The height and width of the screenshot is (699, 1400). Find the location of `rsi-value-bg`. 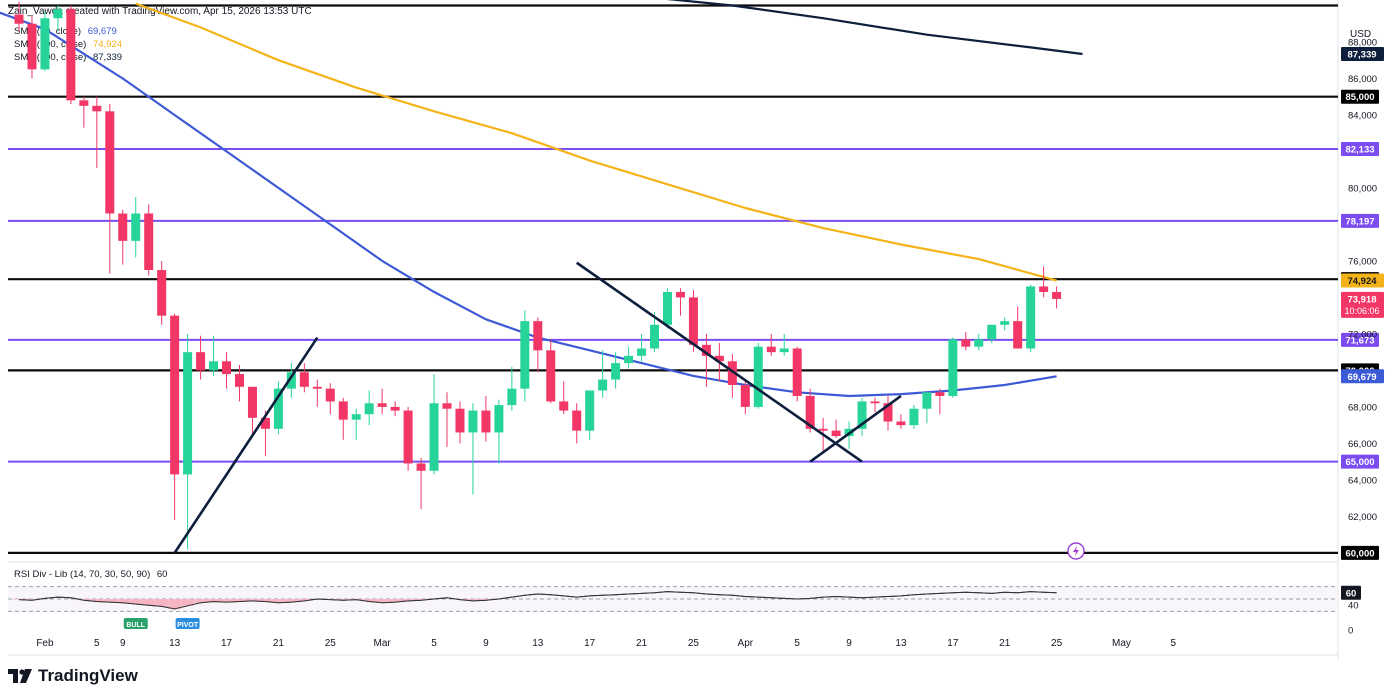

rsi-value-bg is located at coordinates (1351, 592).